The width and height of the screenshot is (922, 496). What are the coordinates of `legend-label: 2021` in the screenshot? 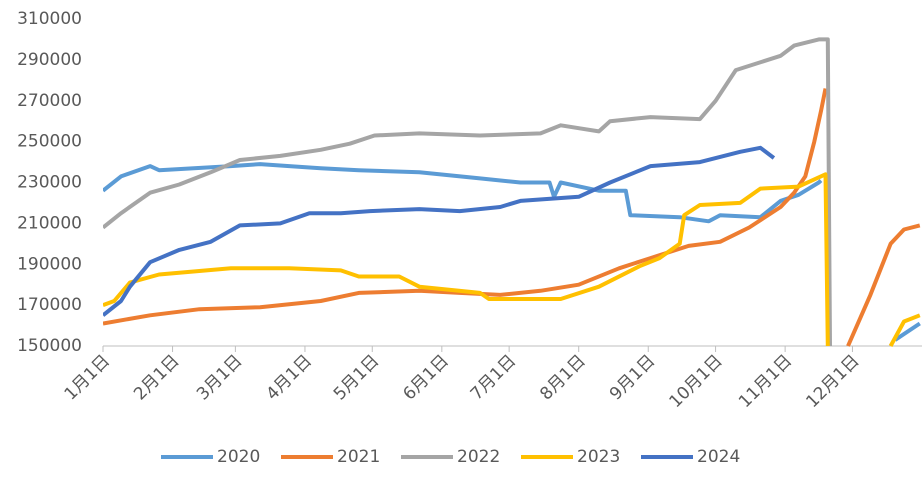 It's located at (358, 457).